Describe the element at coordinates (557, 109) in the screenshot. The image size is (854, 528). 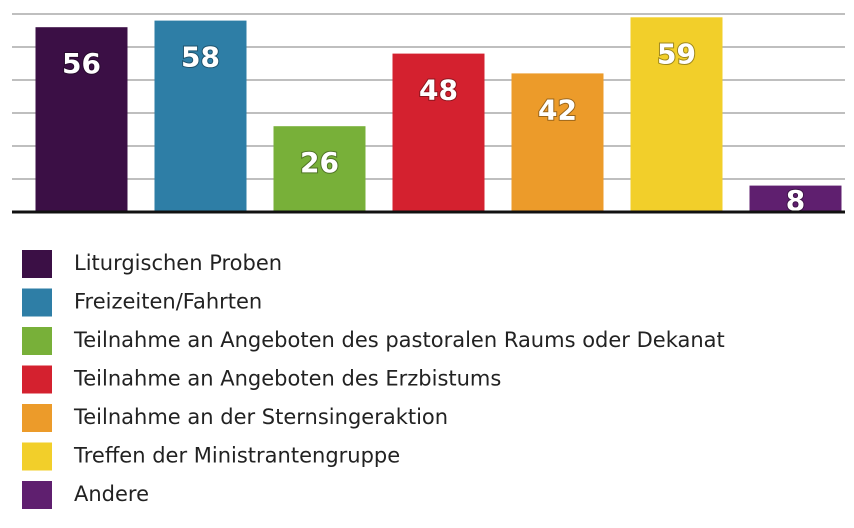
I see `value-label: 42` at that location.